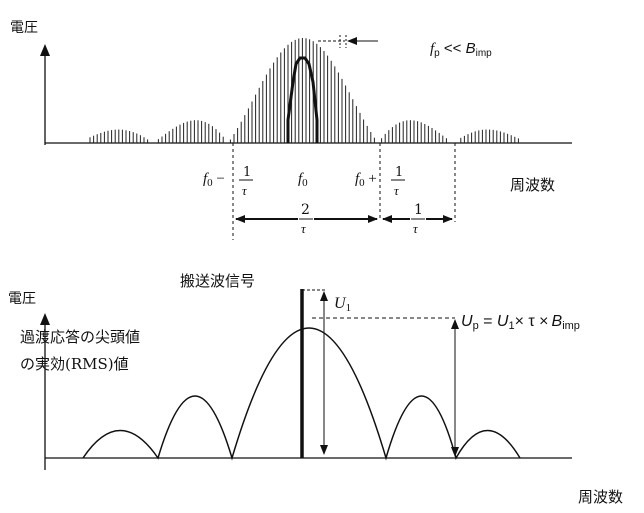 The image size is (644, 513). I want to click on up-formula: Up = U1× τ × Bimp, so click(520, 322).